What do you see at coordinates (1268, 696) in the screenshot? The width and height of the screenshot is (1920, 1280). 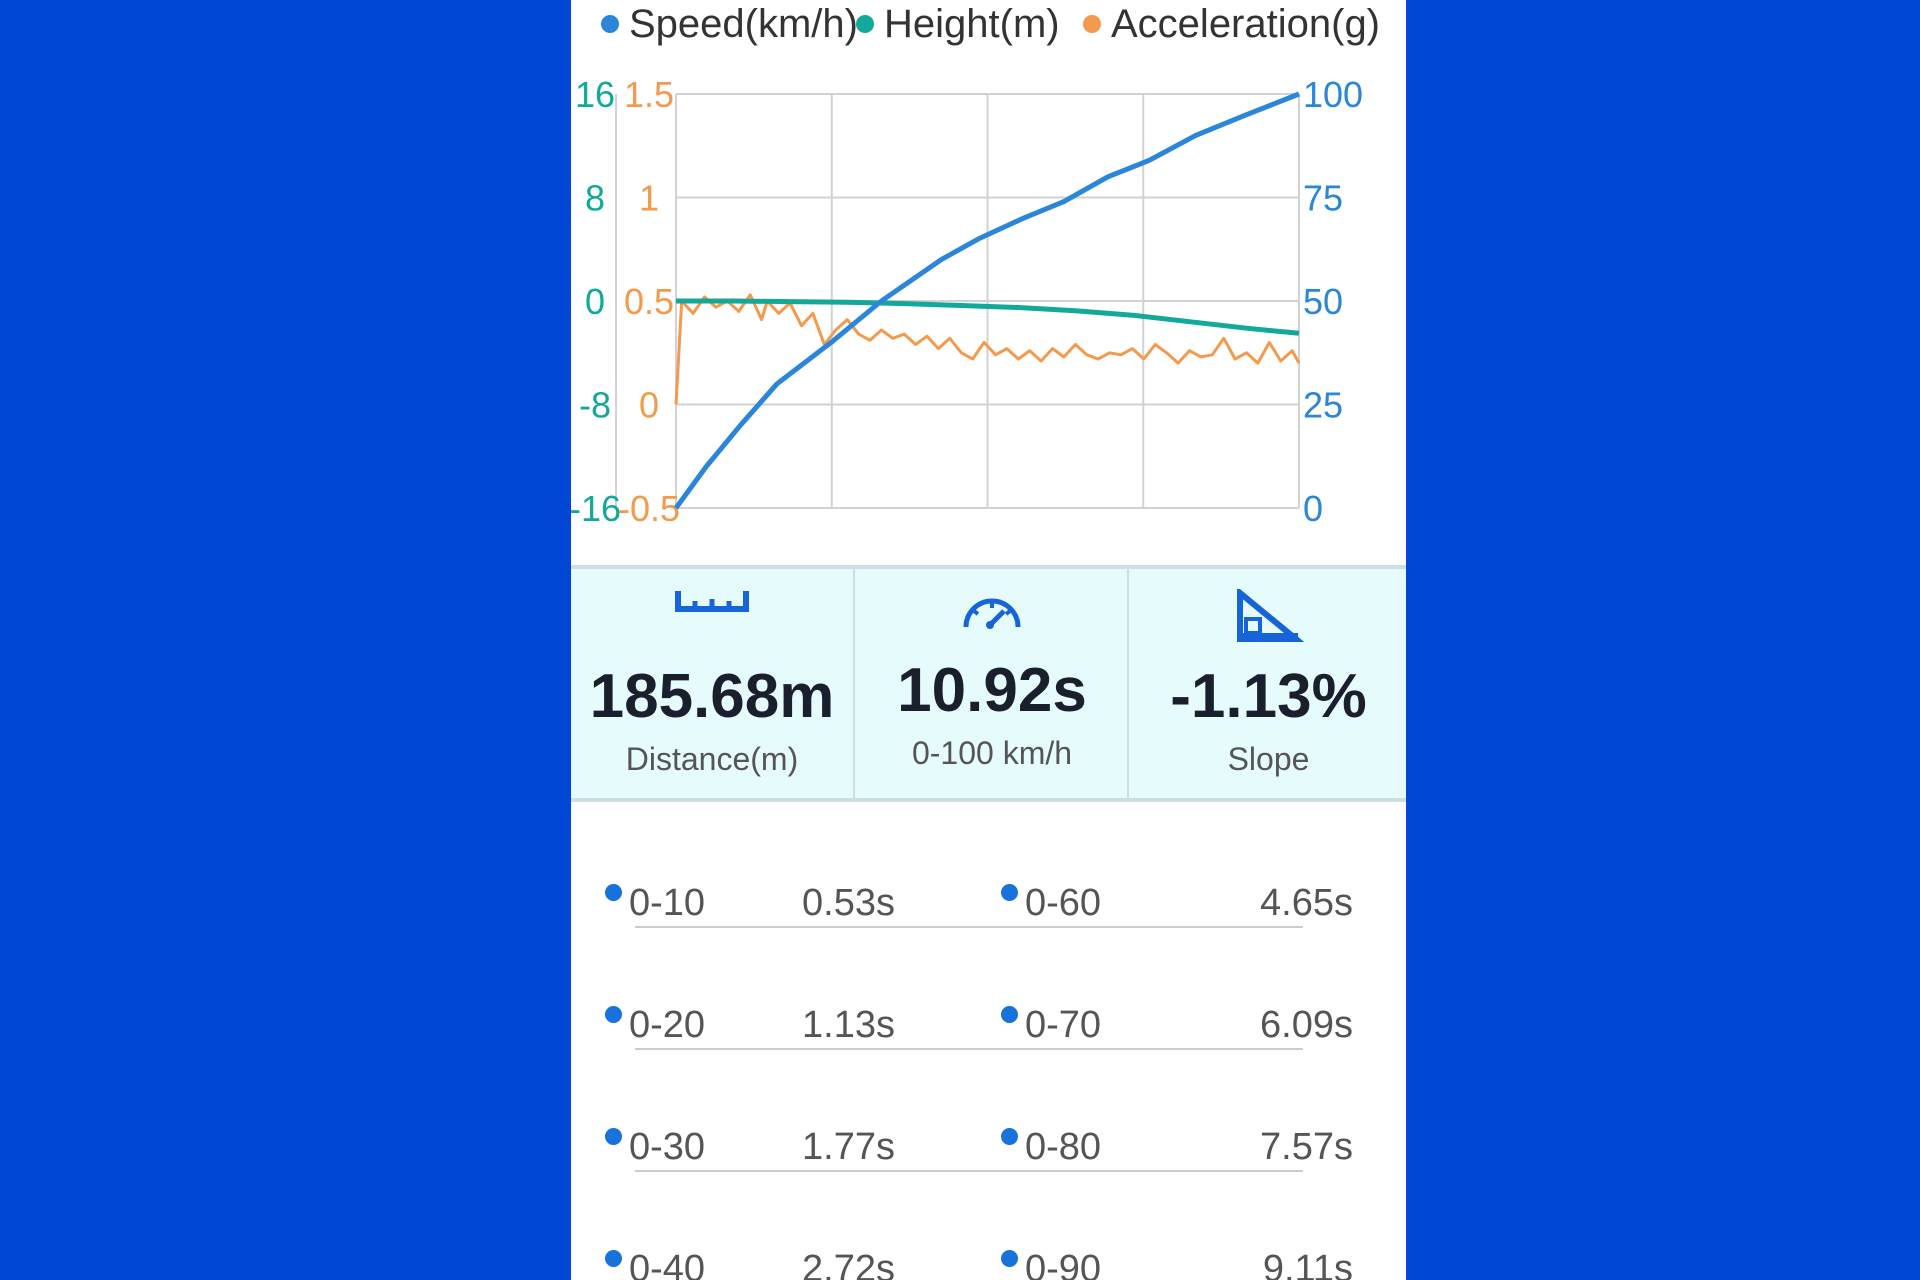 I see `slope-value: -1.13%` at bounding box center [1268, 696].